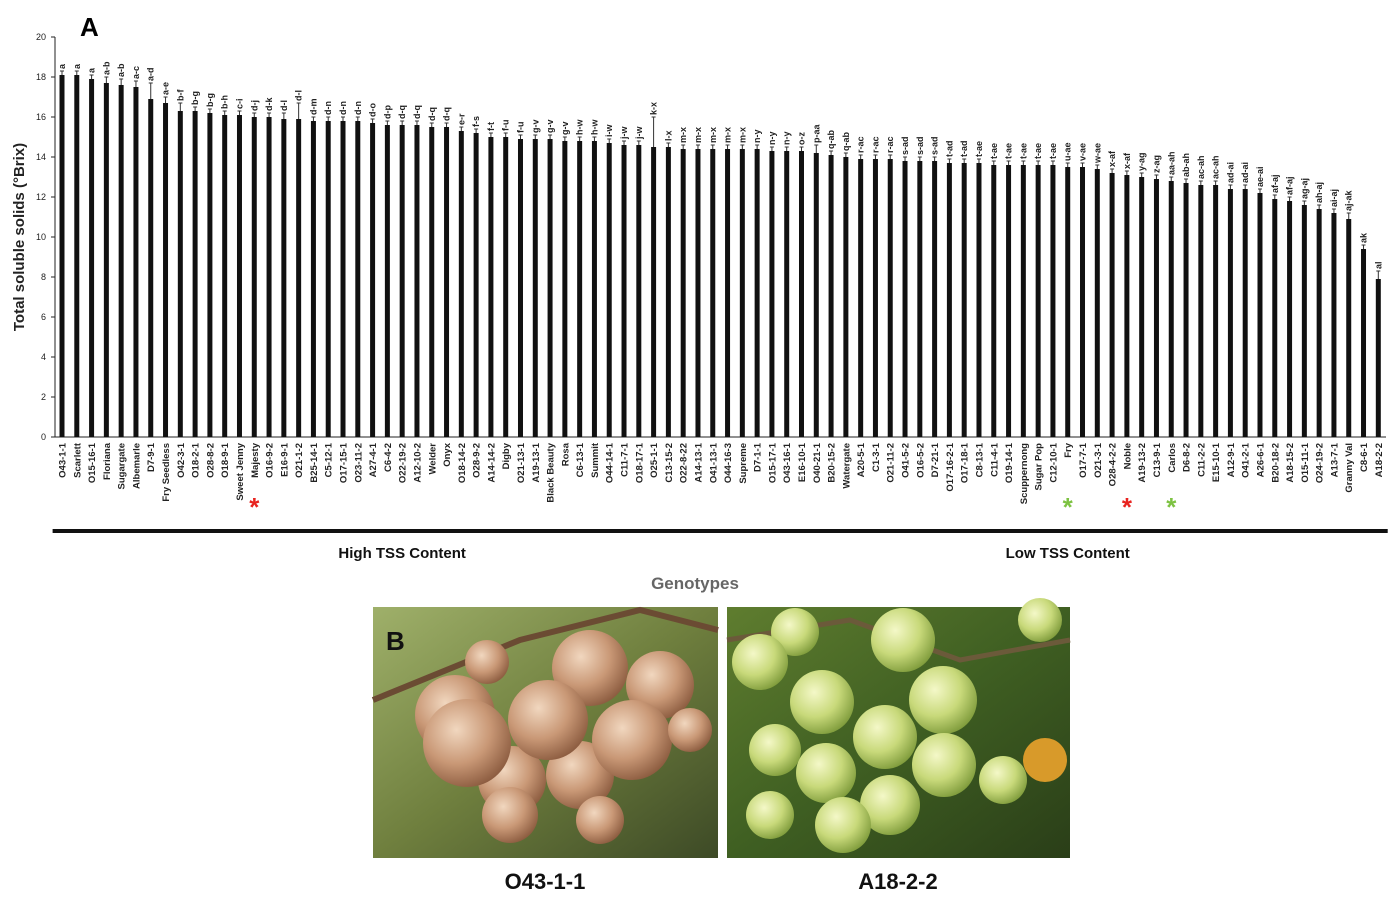 Image resolution: width=1390 pixels, height=898 pixels. What do you see at coordinates (403, 463) in the screenshot?
I see `x-tick-label: O22-19-2` at bounding box center [403, 463].